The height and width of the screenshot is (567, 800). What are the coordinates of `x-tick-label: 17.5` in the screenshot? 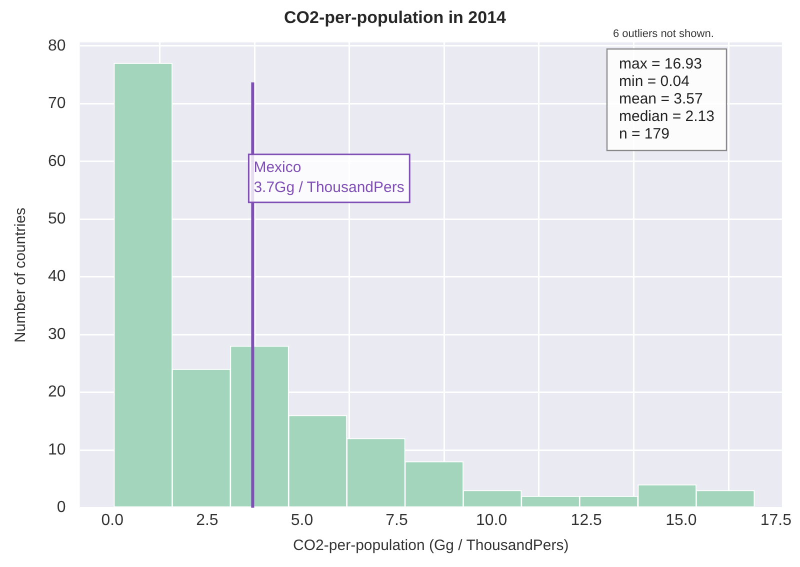 It's located at (776, 520).